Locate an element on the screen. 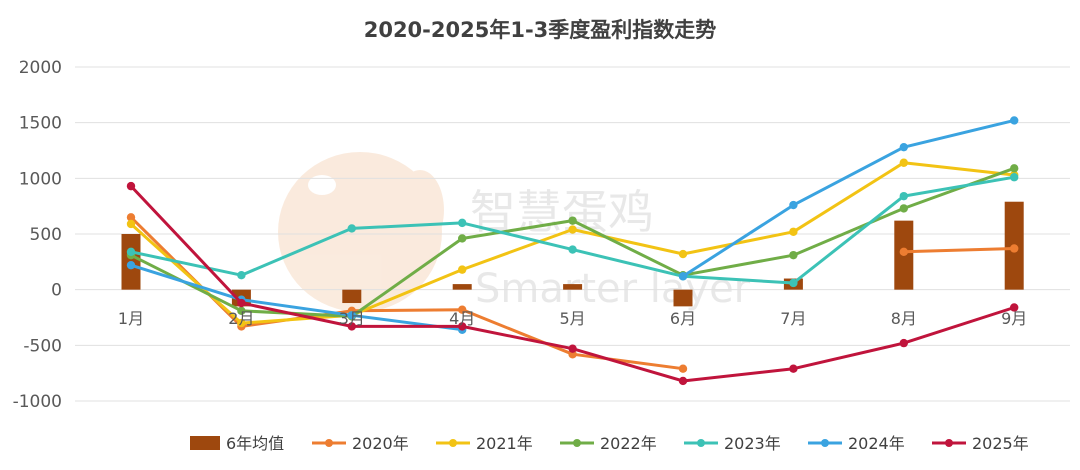 This screenshot has height=470, width=1080. legend-label-3: 2022年 is located at coordinates (628, 443).